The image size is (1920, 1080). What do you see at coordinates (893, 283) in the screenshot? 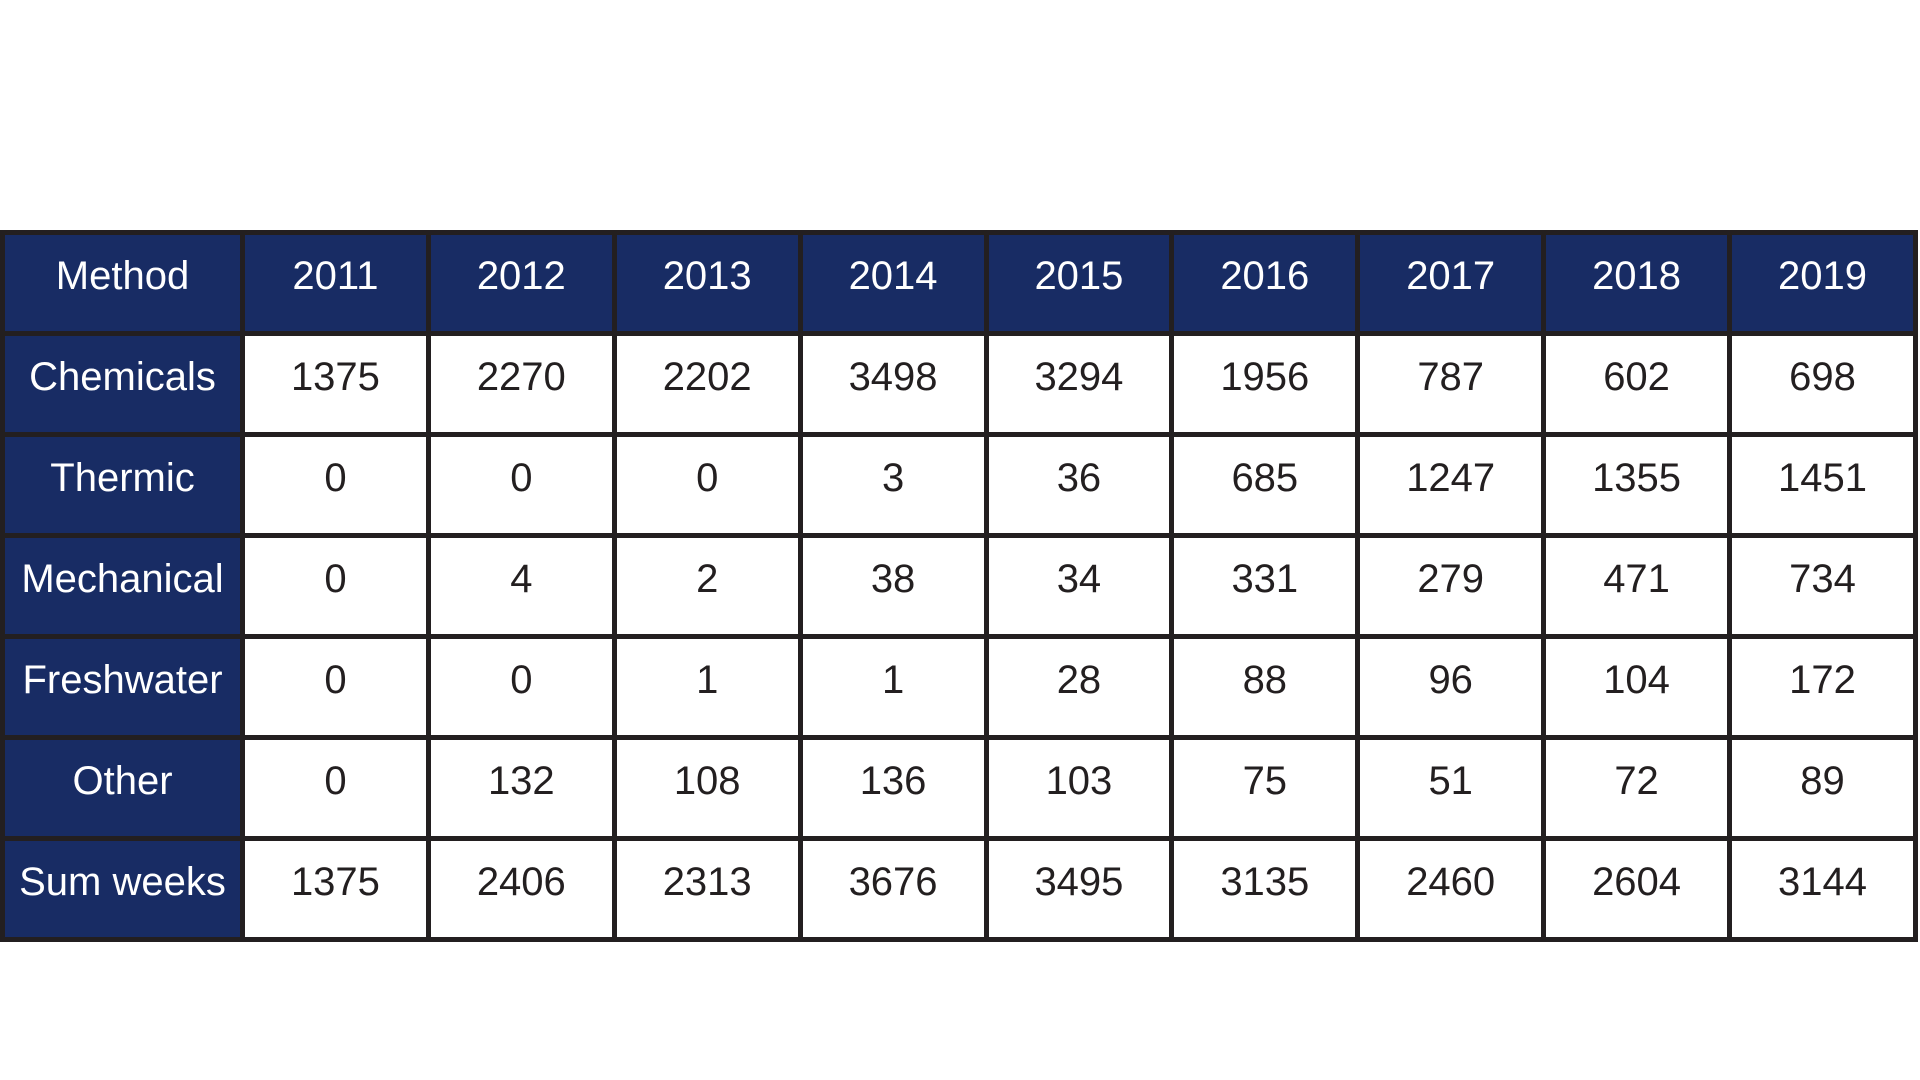
I see `column-header-2014: 2014` at bounding box center [893, 283].